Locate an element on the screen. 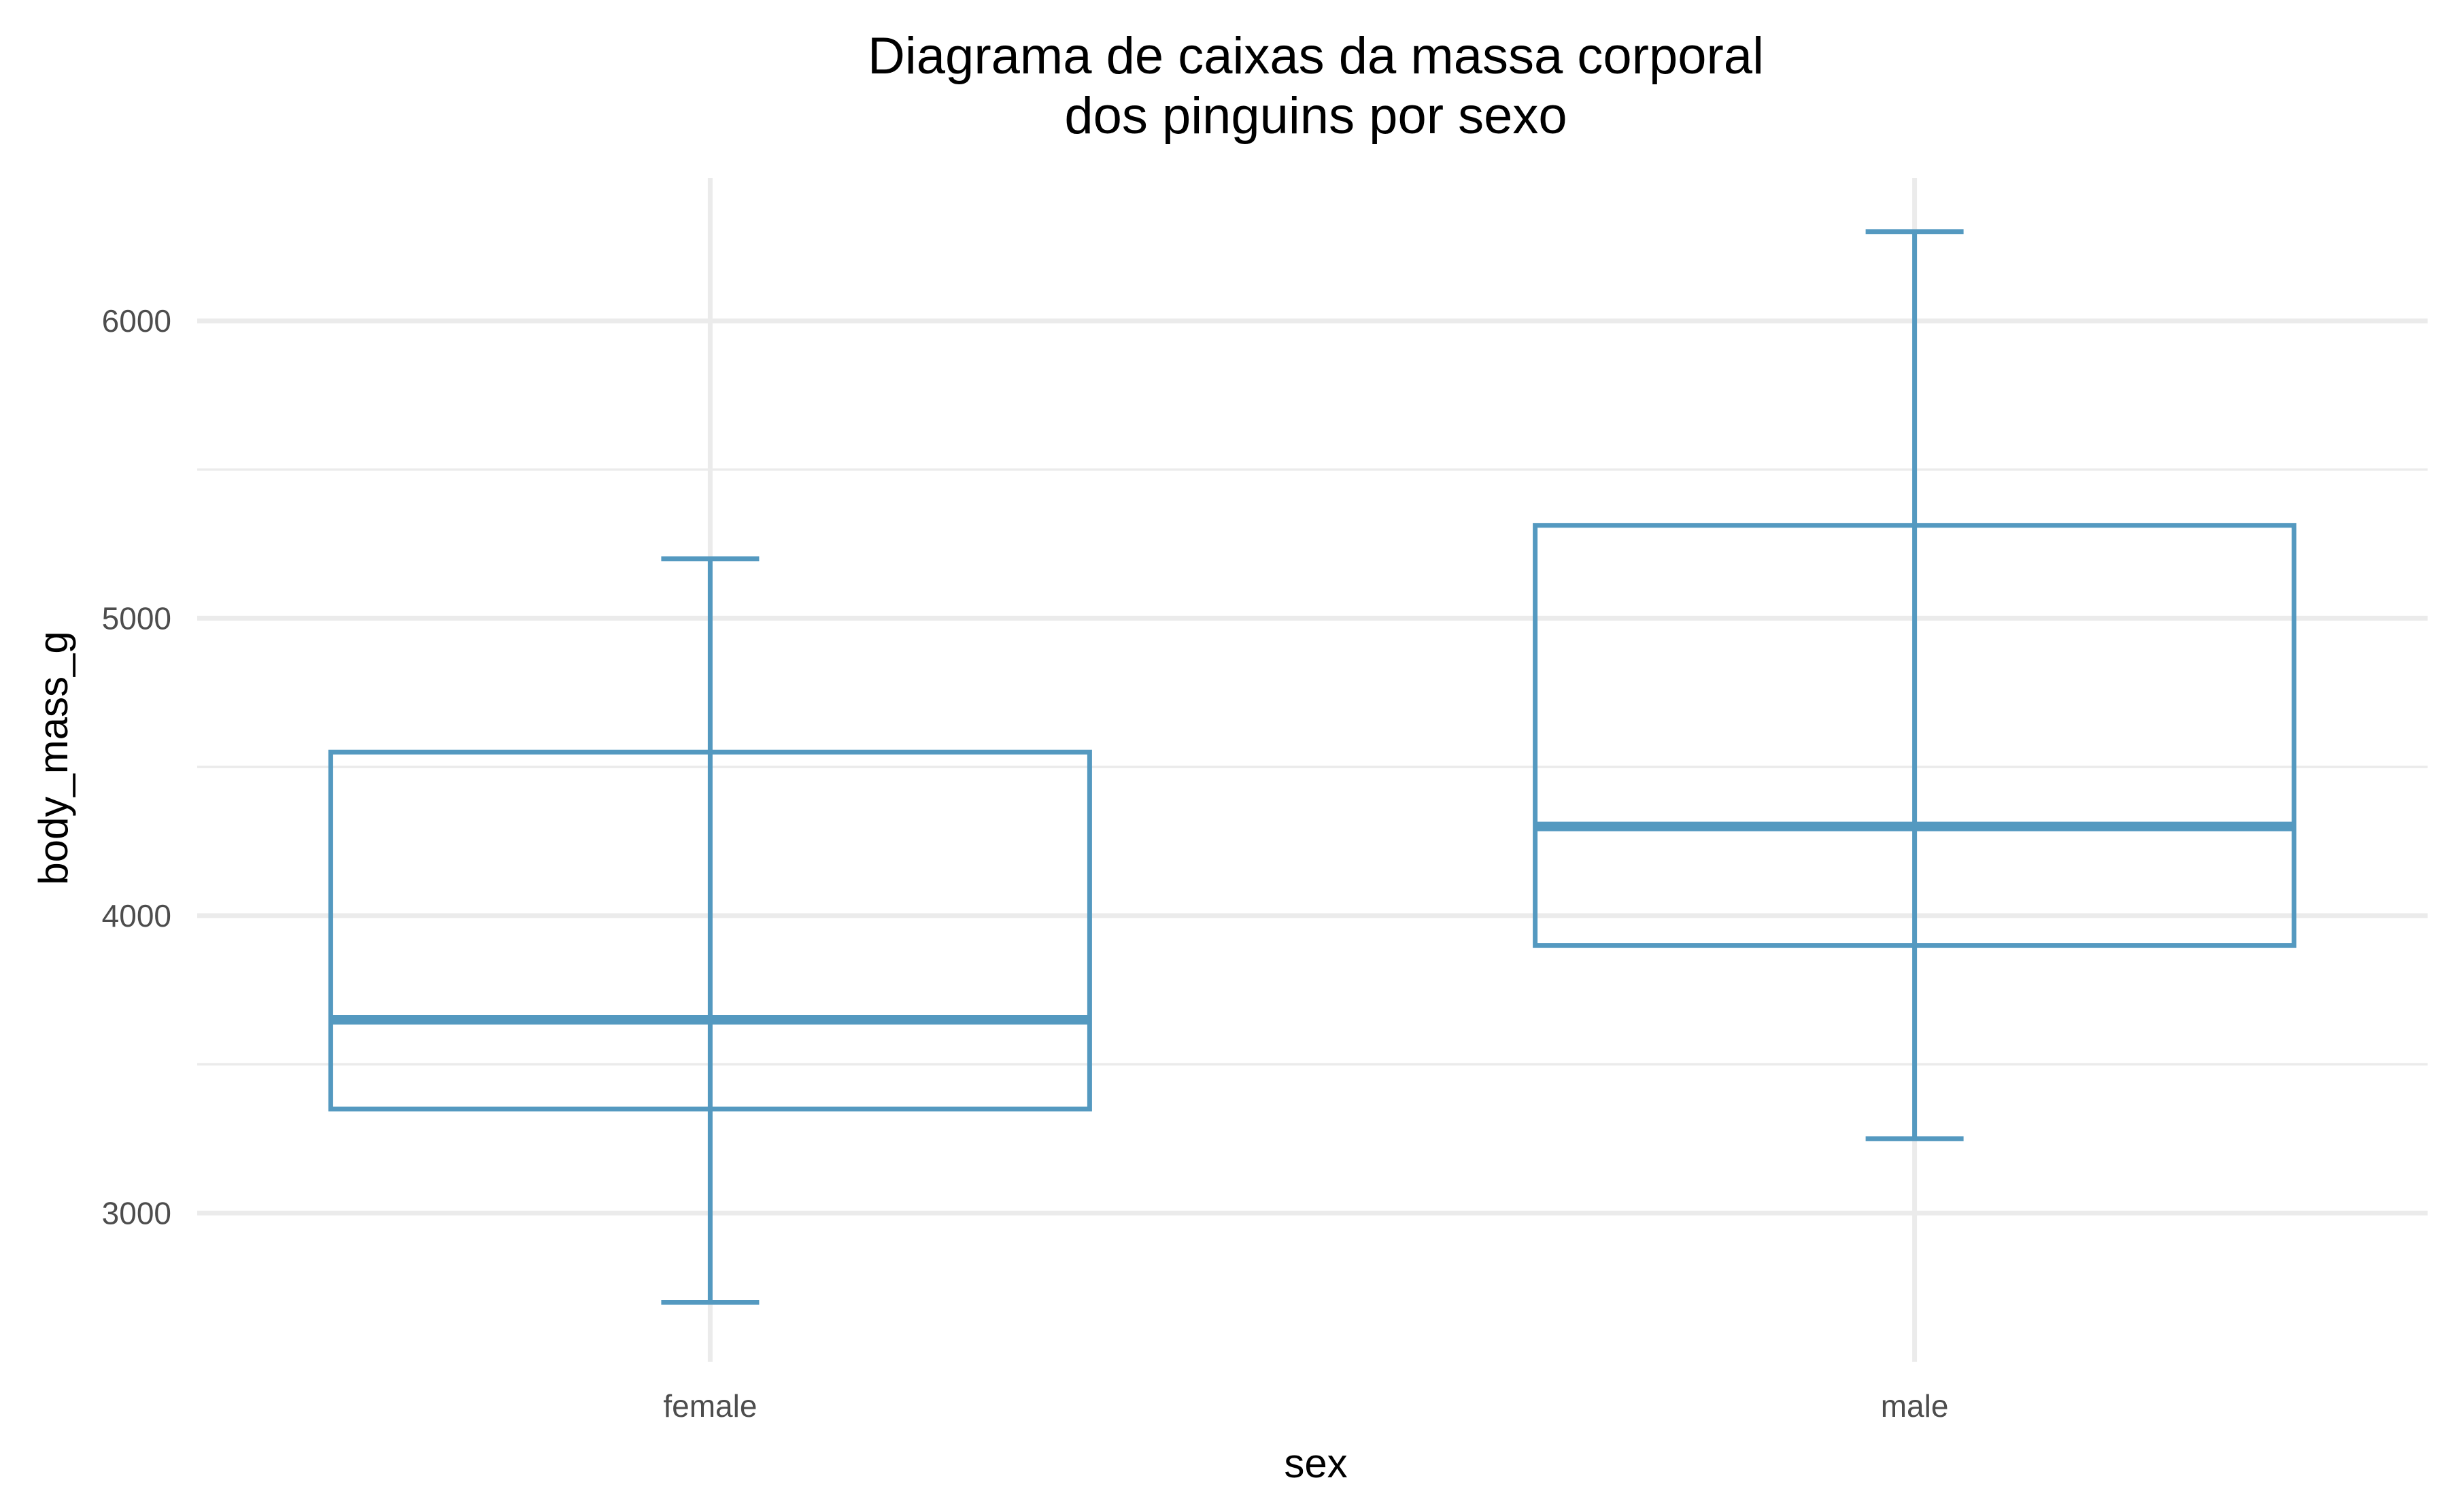 This screenshot has width=2448, height=1512. y-axis-title: body_mass_g is located at coordinates (54, 758).